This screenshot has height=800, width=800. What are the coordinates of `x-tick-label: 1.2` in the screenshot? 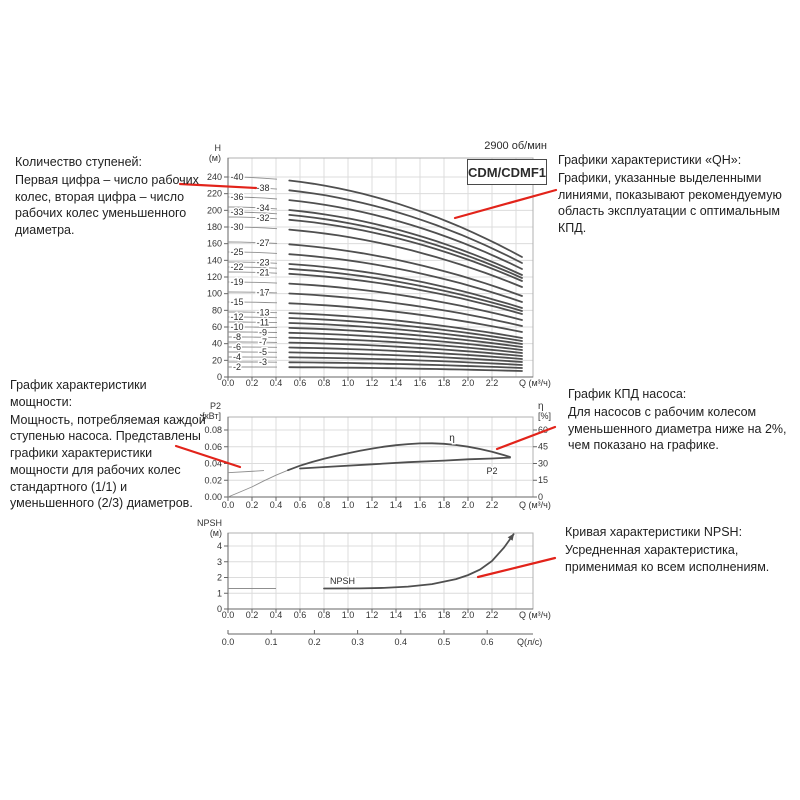 It's located at (372, 505).